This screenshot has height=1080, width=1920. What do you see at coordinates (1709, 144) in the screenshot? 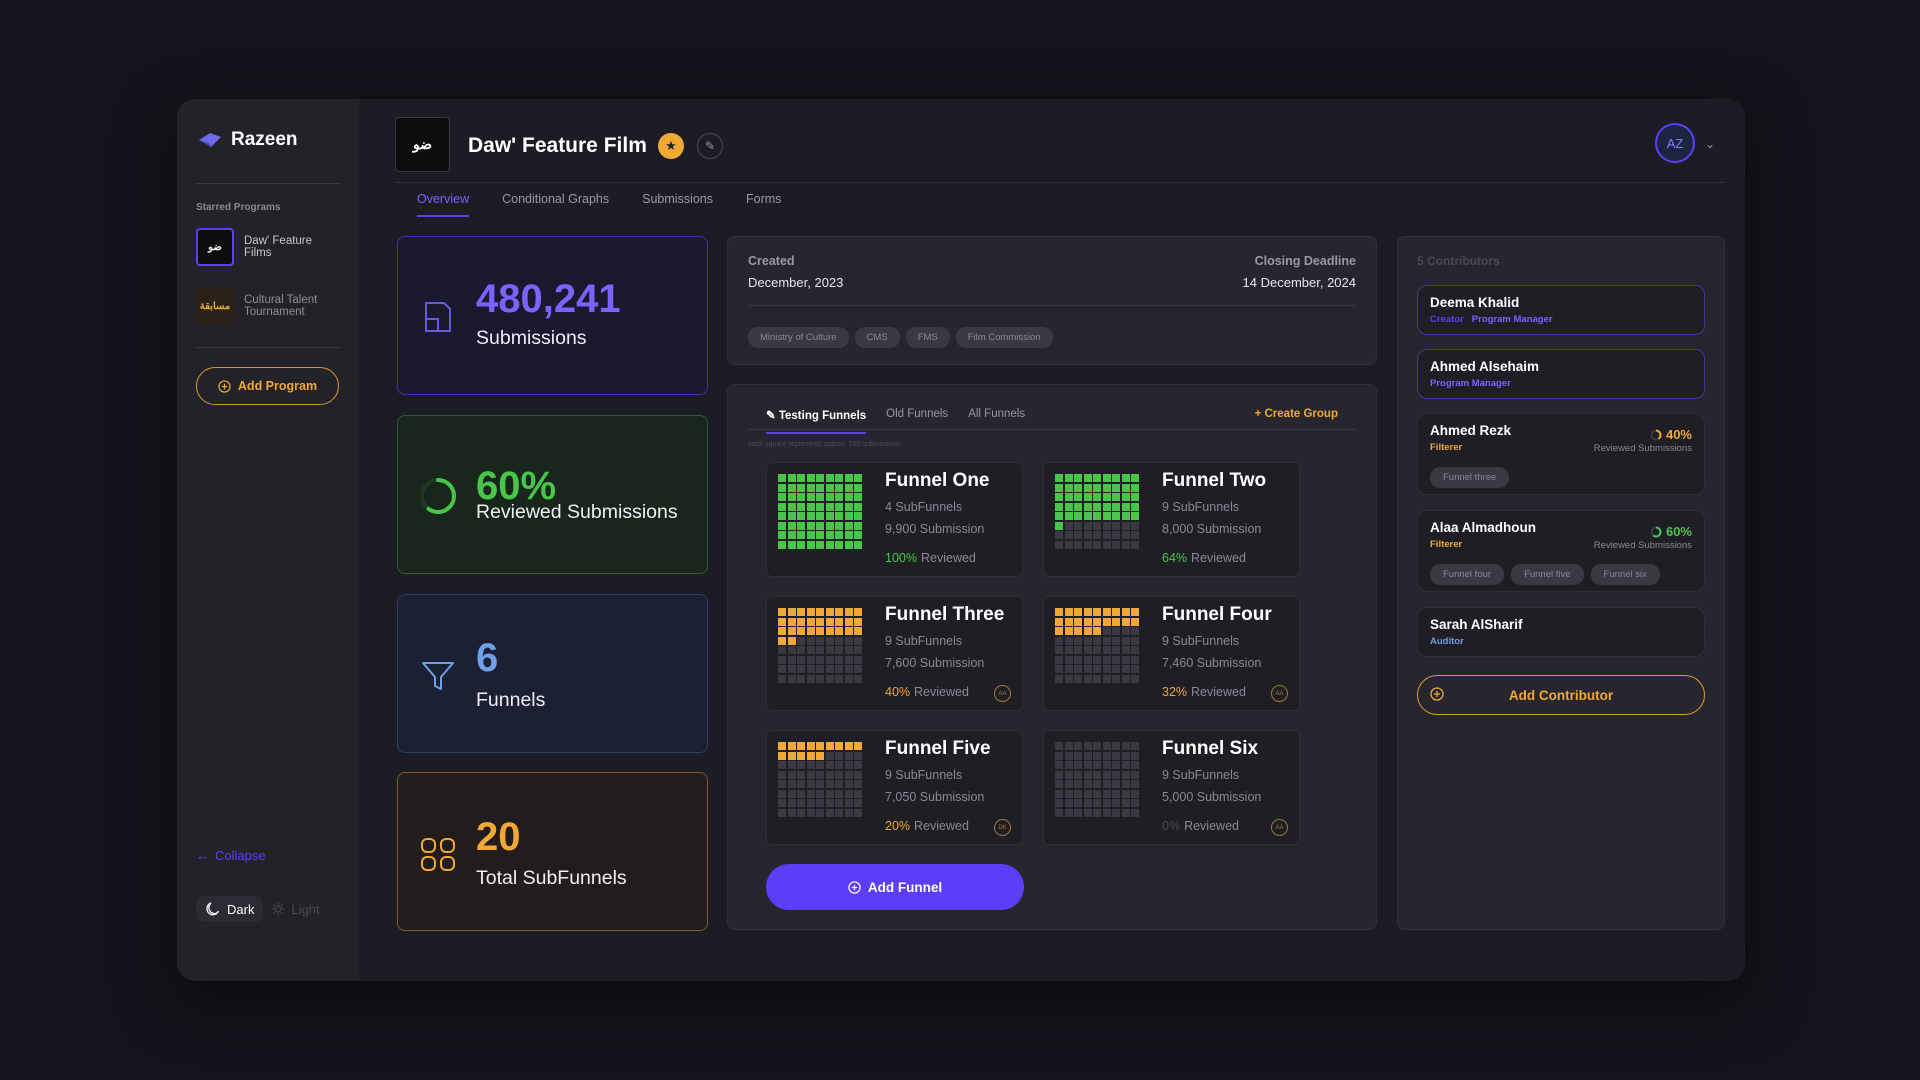
I see `chevron-down-icon: ⌄` at bounding box center [1709, 144].